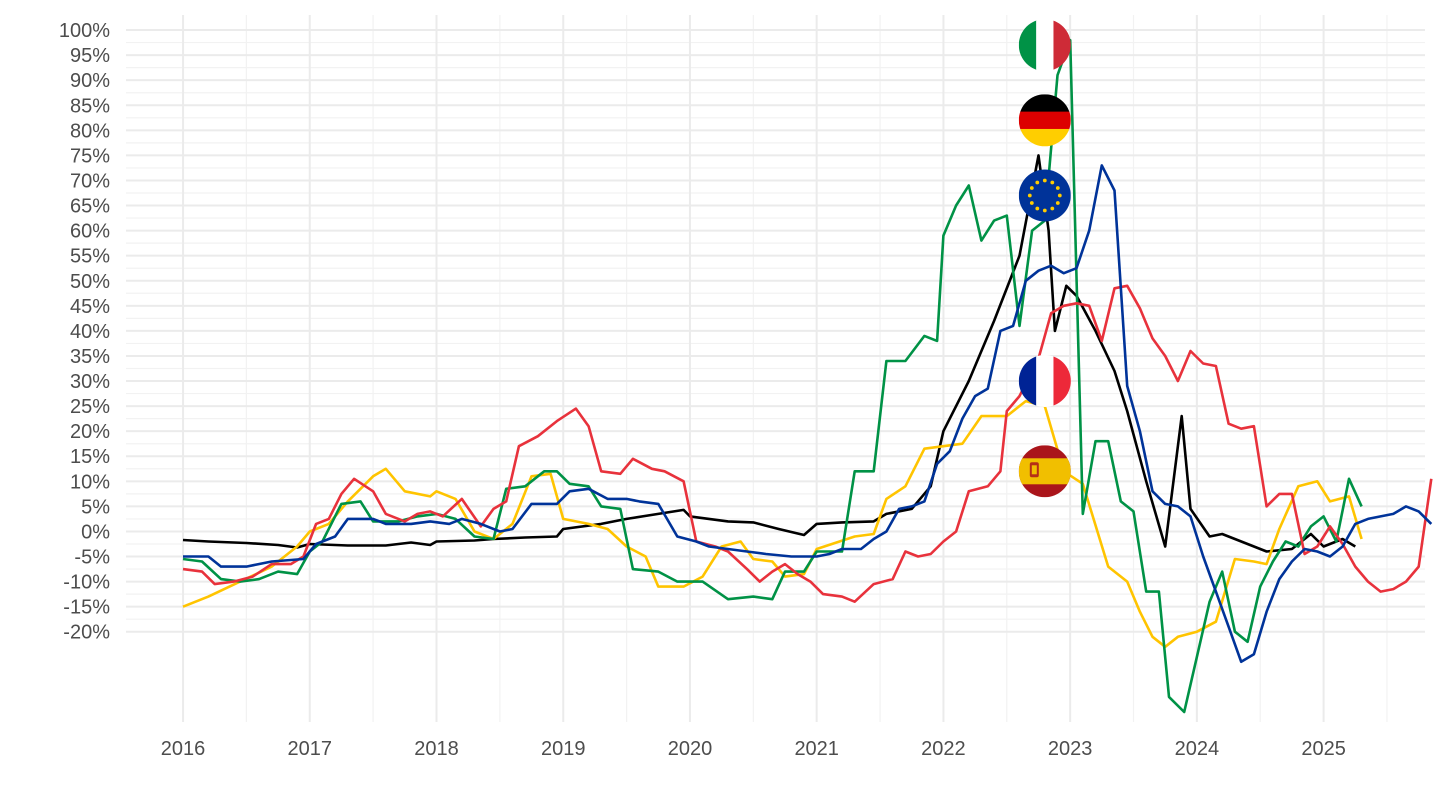 The height and width of the screenshot is (810, 1440). I want to click on y-tick-label: 5%, so click(95, 507).